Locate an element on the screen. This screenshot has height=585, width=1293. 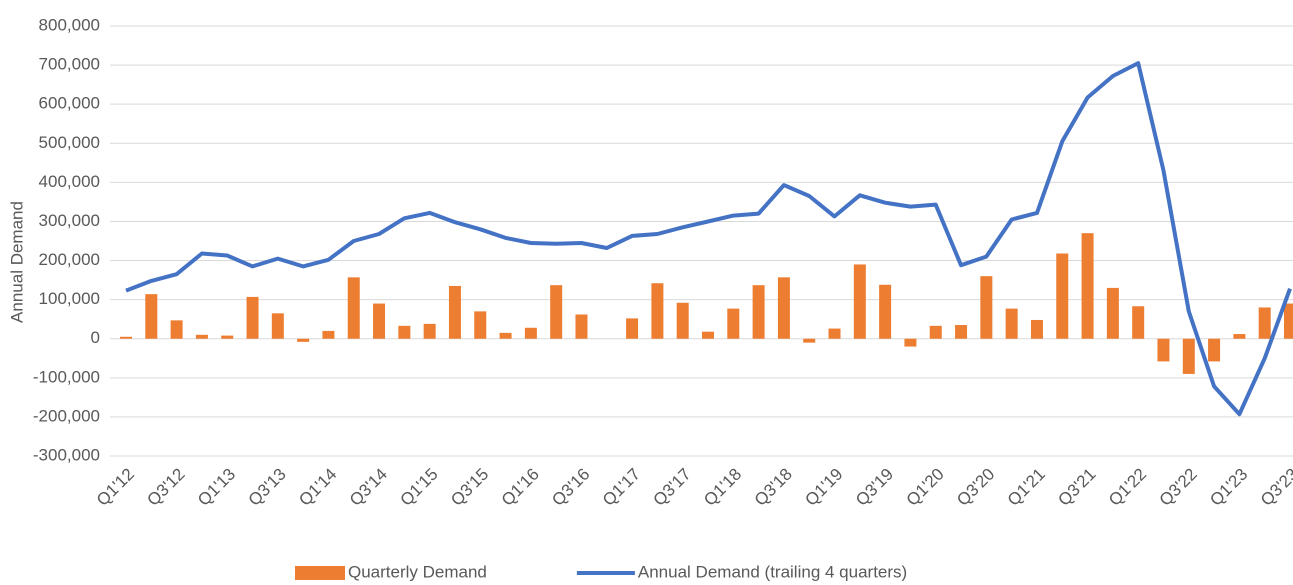
x-tick-label: Q1'14 is located at coordinates (317, 487).